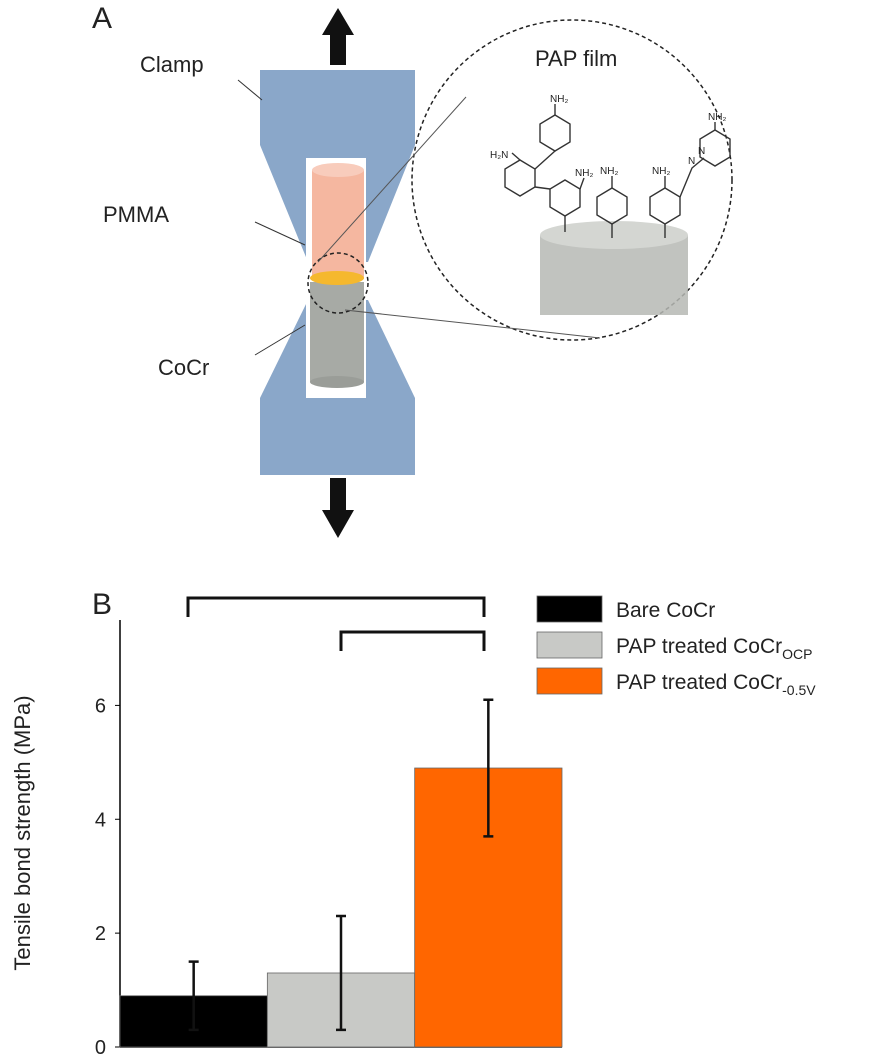 Image resolution: width=874 pixels, height=1060 pixels. I want to click on y-tick-label: 4, so click(100, 820).